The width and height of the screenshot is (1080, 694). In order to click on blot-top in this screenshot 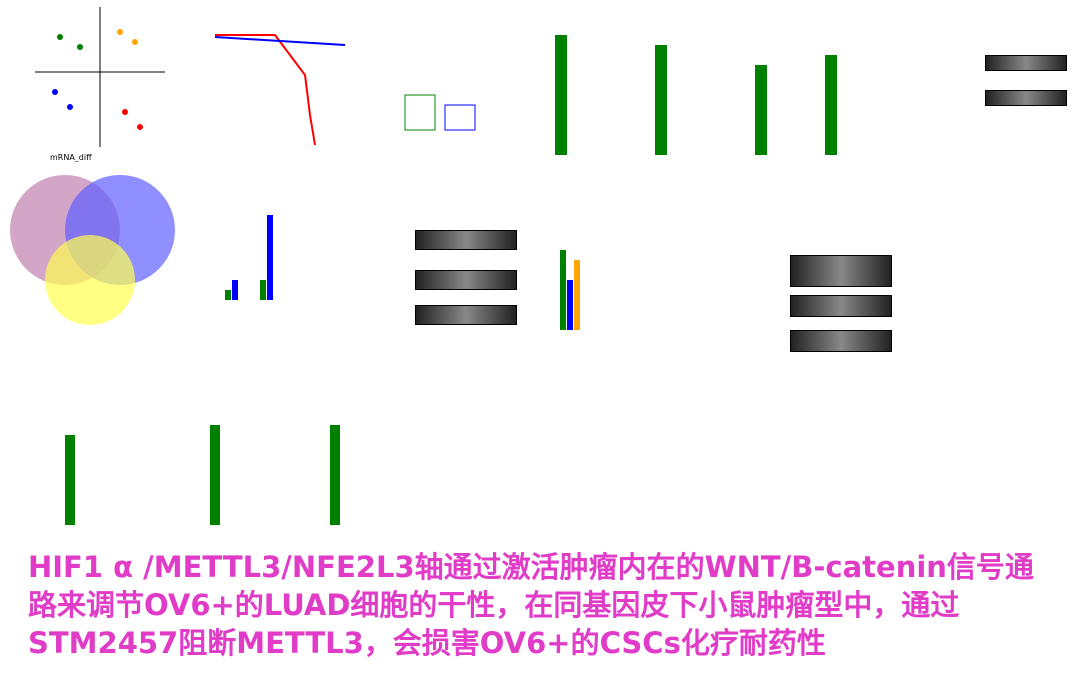, I will do `click(450, 265)`.